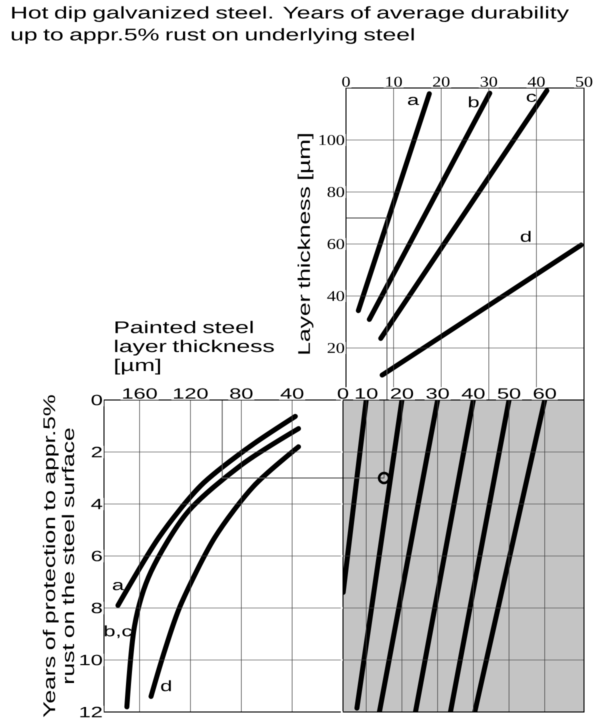  Describe the element at coordinates (58, 556) in the screenshot. I see `y-axis-title: Years of protection to appr.5% rust on the steel surface` at that location.